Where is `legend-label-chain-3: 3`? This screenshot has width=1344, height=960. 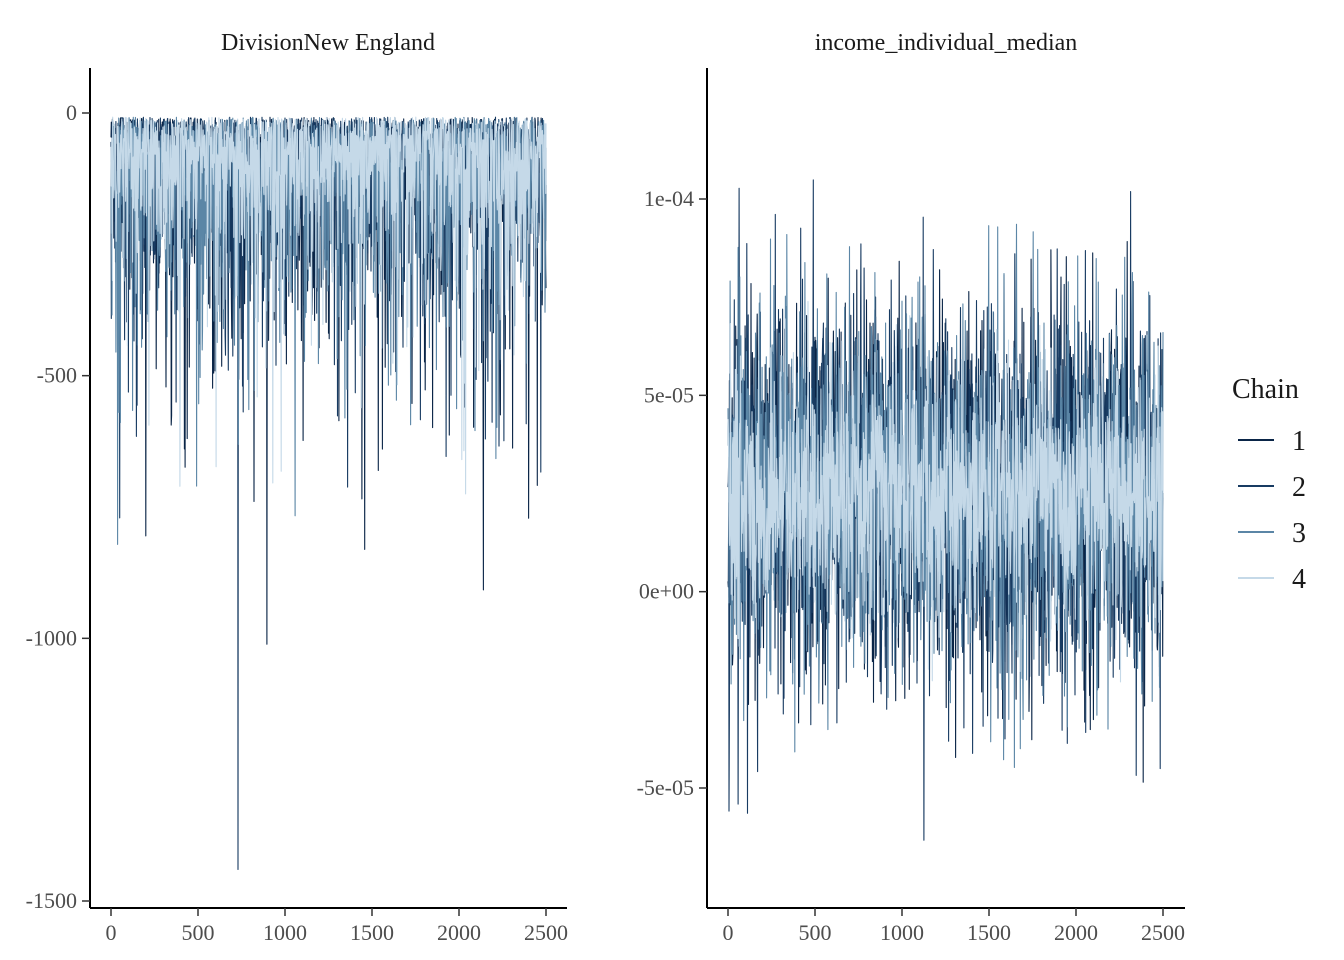
legend-label-chain-3: 3 is located at coordinates (1299, 533).